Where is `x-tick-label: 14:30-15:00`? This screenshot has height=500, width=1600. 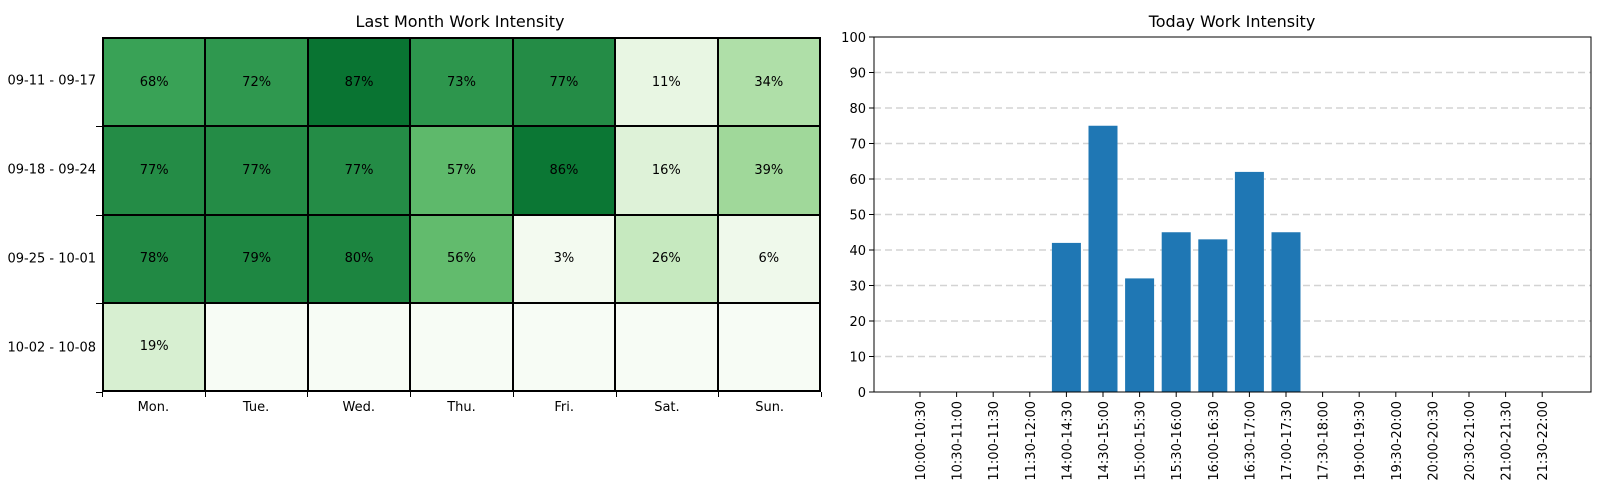
x-tick-label: 14:30-15:00 is located at coordinates (1104, 441).